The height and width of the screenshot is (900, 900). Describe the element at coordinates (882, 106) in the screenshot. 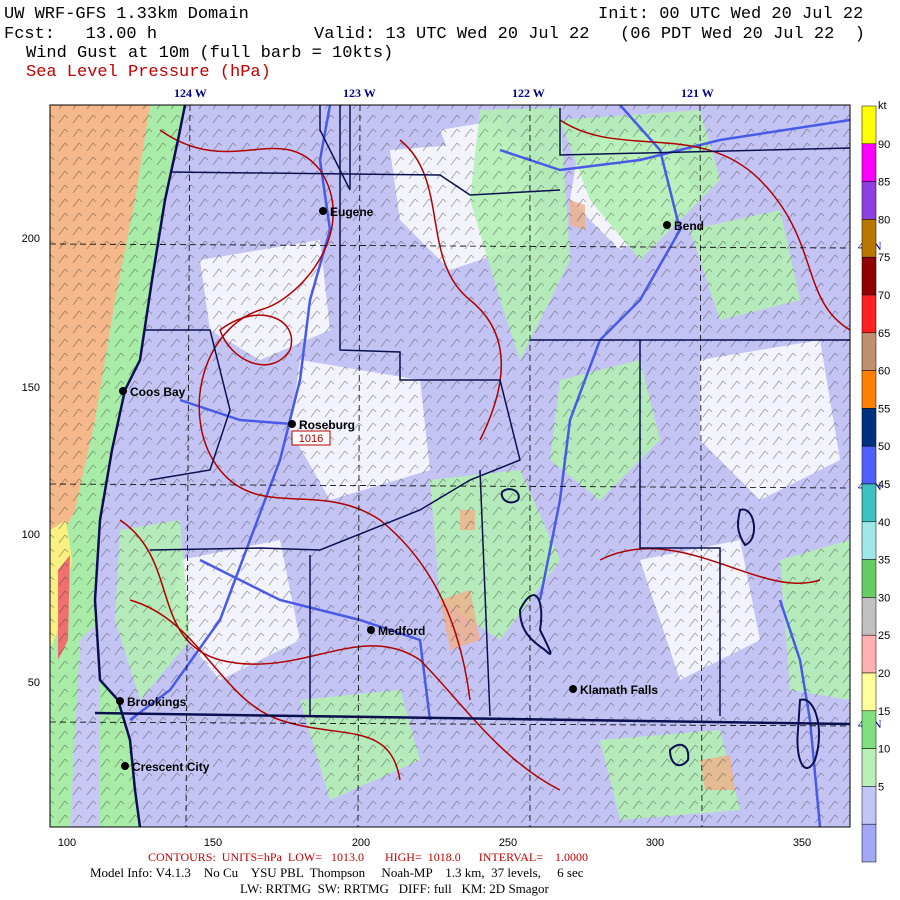

I see `colorbar-unit: kt` at that location.